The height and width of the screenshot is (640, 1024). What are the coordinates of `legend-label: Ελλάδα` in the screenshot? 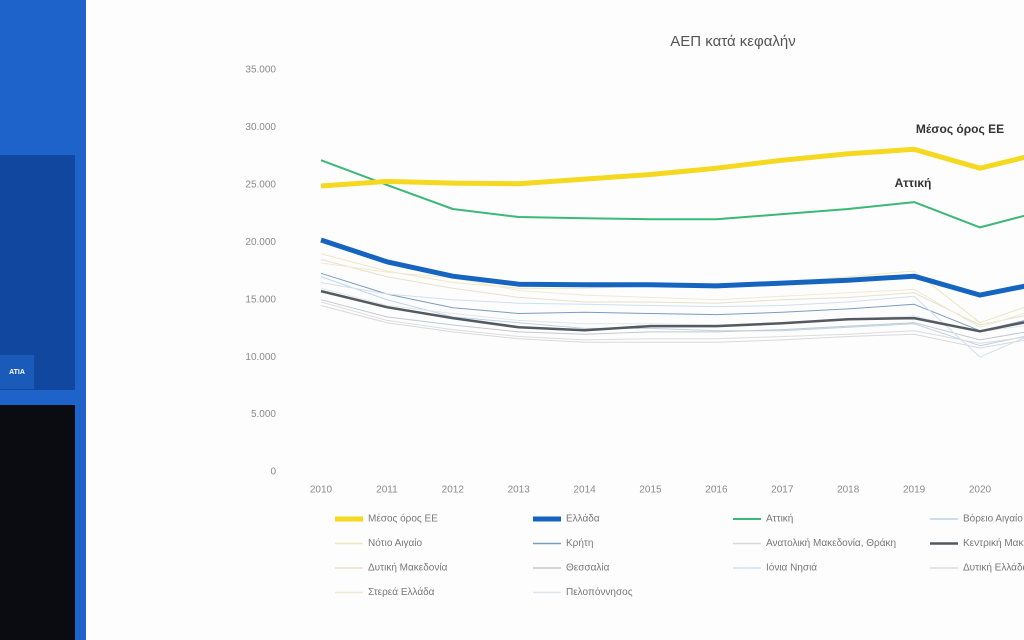 It's located at (583, 519).